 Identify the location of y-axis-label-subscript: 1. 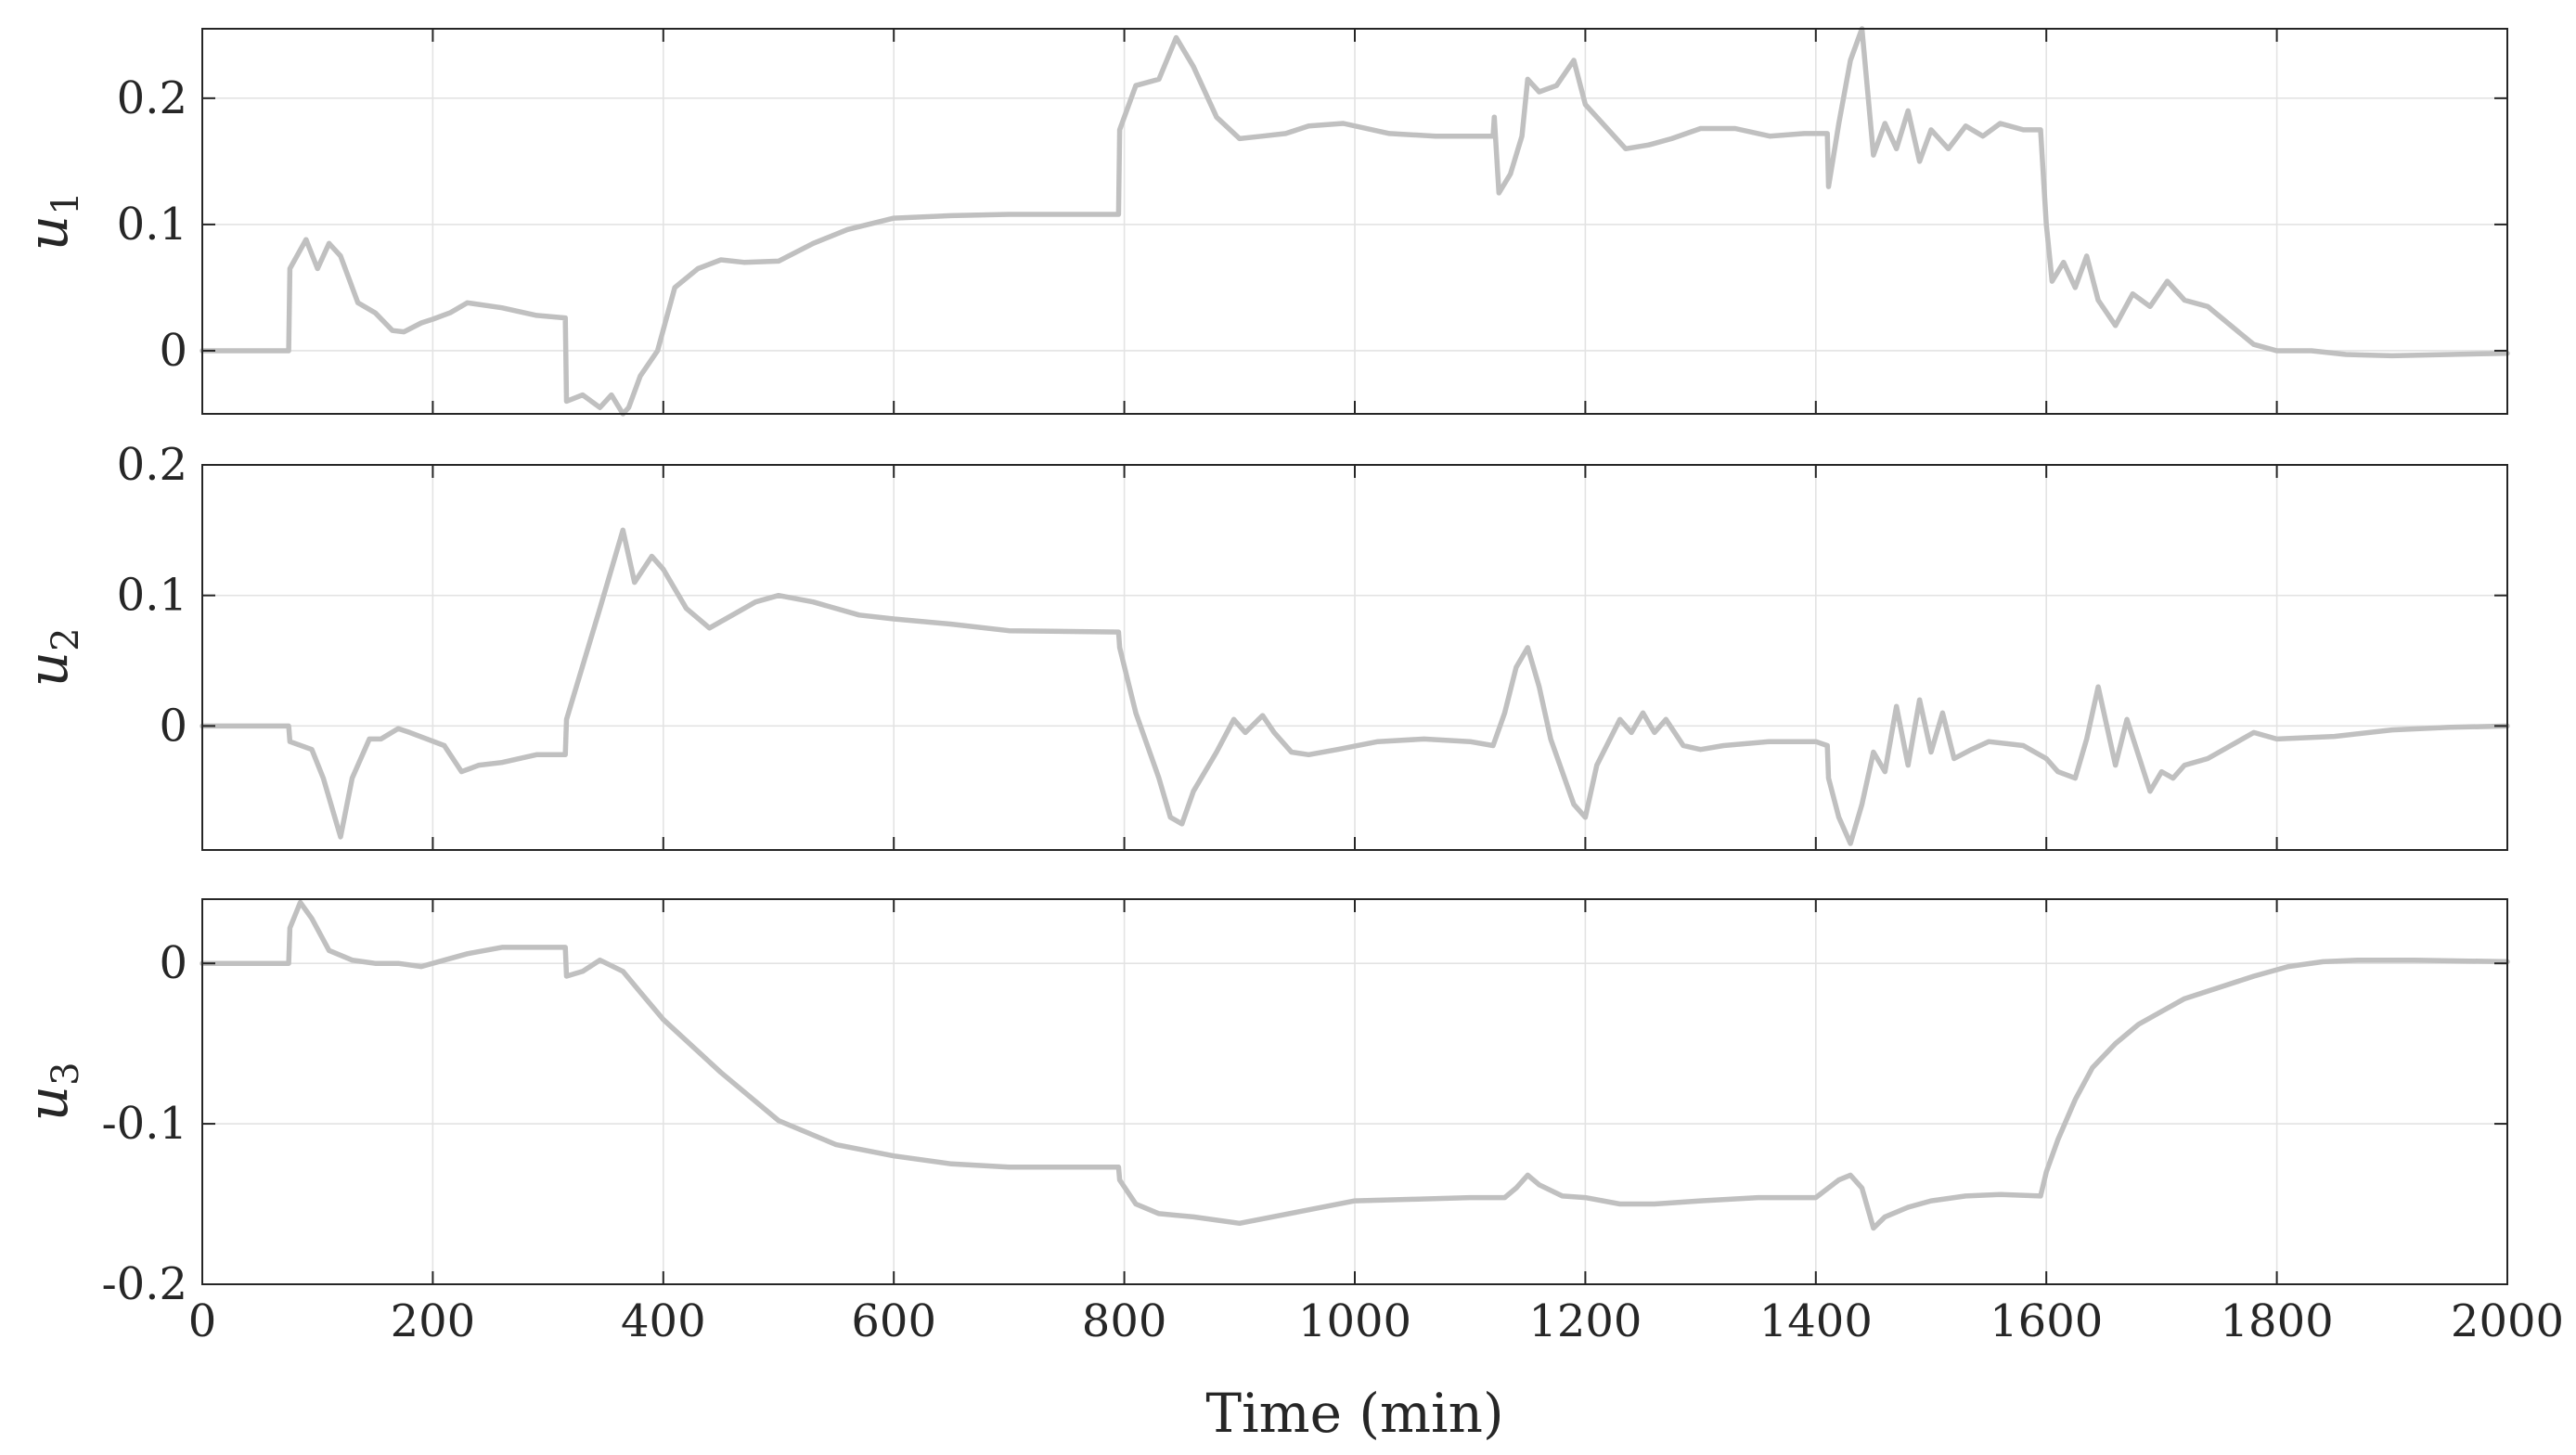
(66, 202).